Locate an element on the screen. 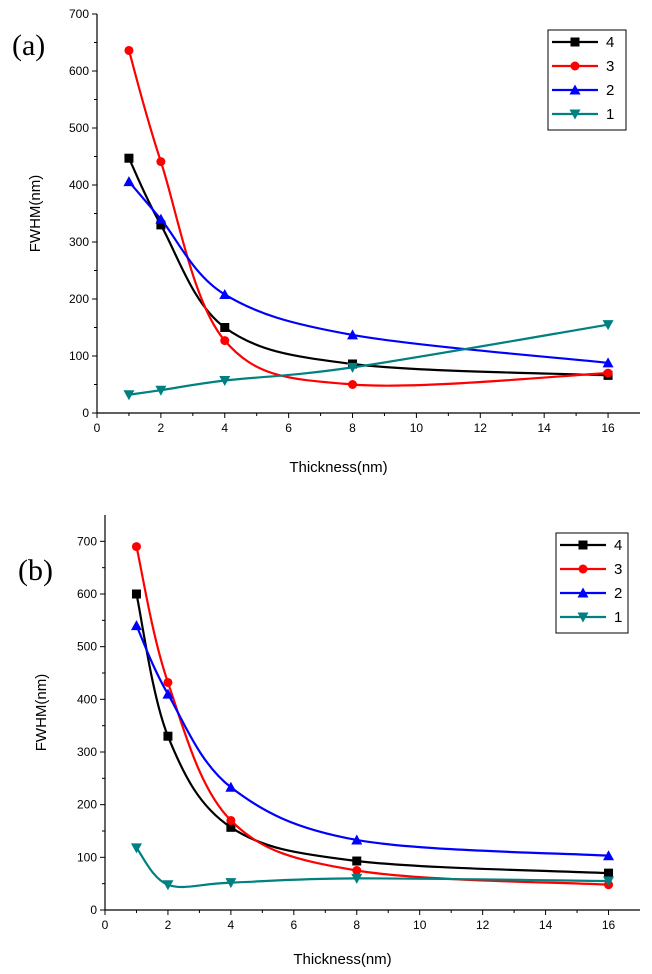  legend-item-3: 3 is located at coordinates (583, 66).